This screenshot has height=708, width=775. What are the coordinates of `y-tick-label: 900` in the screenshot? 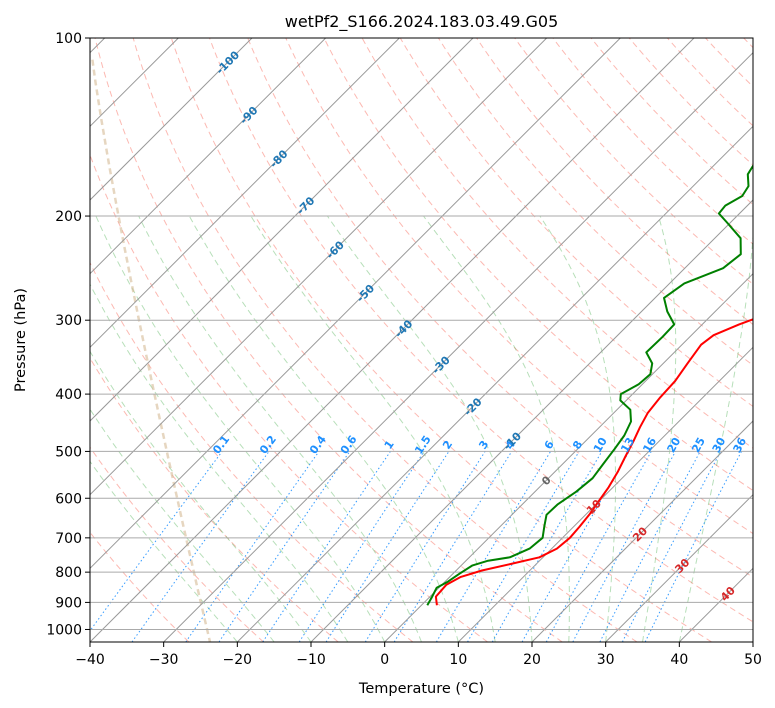 It's located at (68, 603).